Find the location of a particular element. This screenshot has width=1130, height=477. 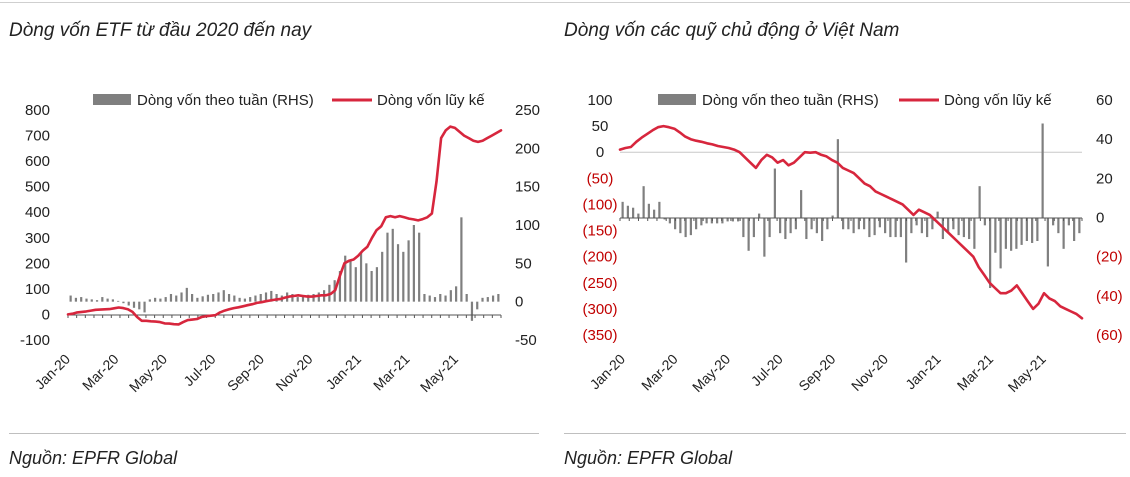

right-bottom-divider is located at coordinates (845, 433).